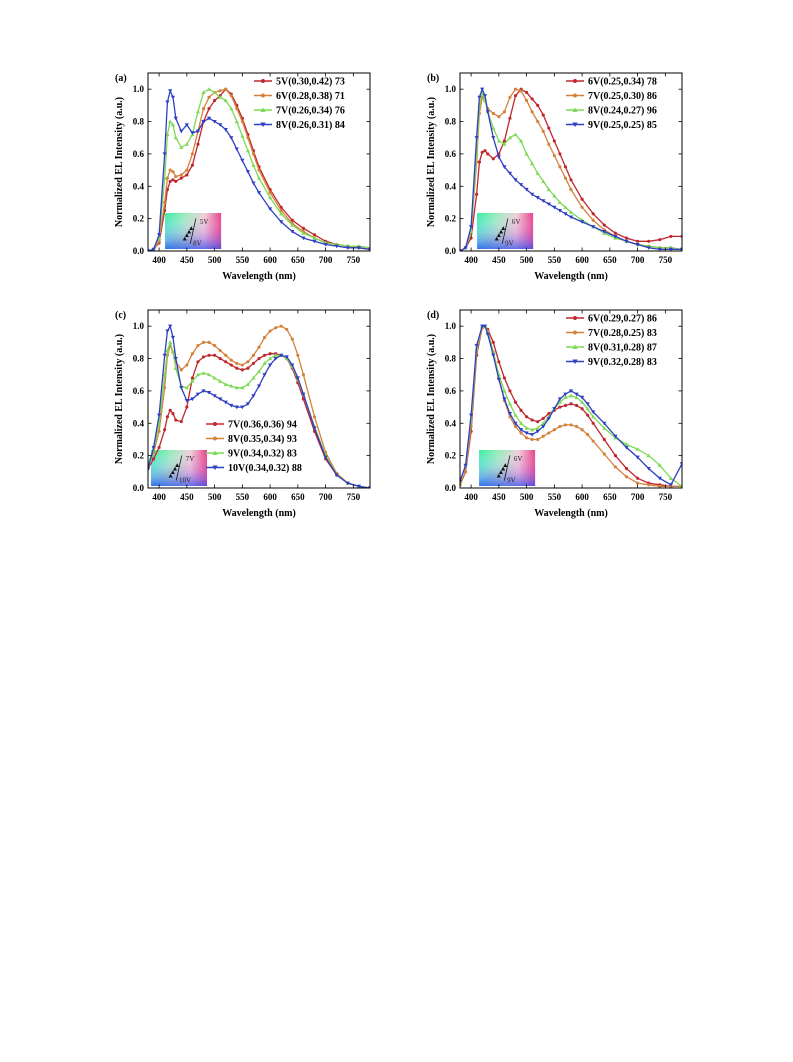  What do you see at coordinates (555, 497) in the screenshot?
I see `x-tick-label: 550` at bounding box center [555, 497].